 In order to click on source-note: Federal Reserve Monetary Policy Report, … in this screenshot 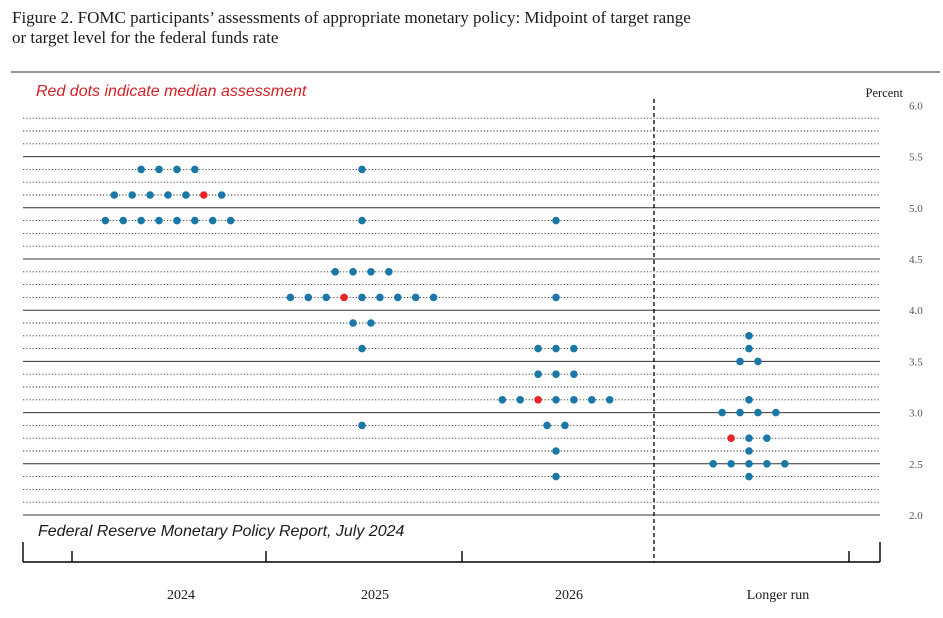, I will do `click(221, 531)`.